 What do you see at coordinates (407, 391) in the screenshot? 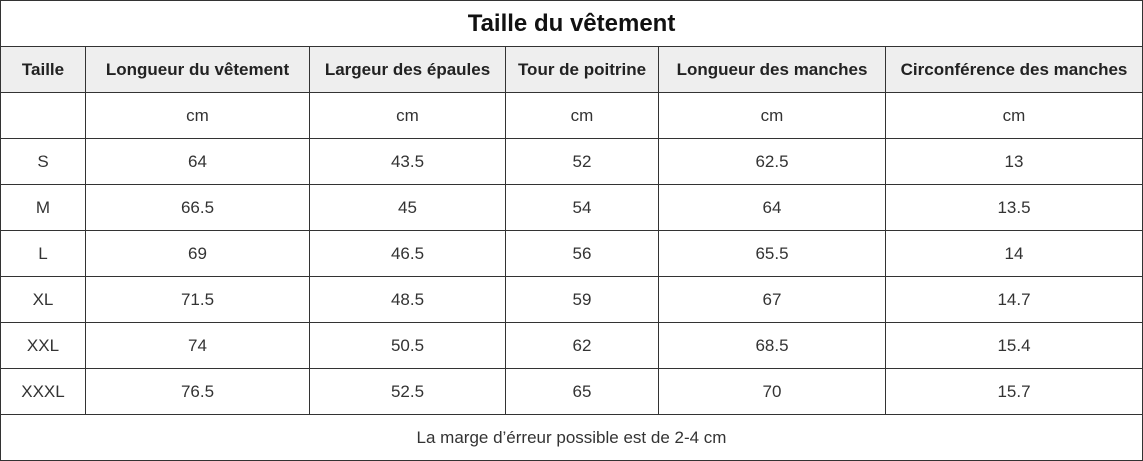
I see `table-cell: 52.5` at bounding box center [407, 391].